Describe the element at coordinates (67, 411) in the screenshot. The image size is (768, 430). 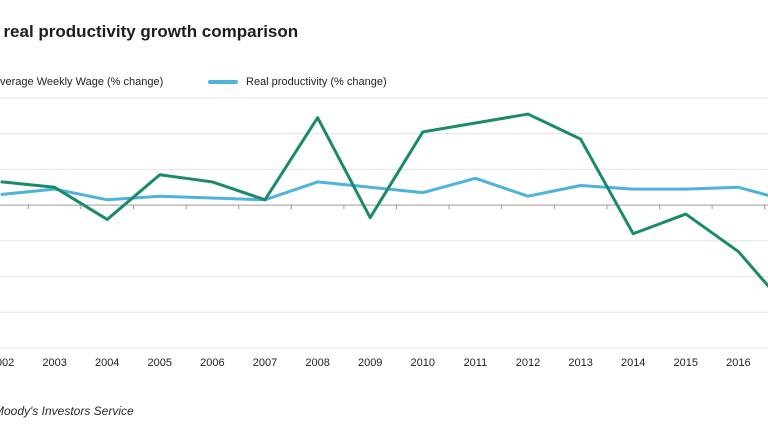
I see `source-note: Moody's Investors Service` at that location.